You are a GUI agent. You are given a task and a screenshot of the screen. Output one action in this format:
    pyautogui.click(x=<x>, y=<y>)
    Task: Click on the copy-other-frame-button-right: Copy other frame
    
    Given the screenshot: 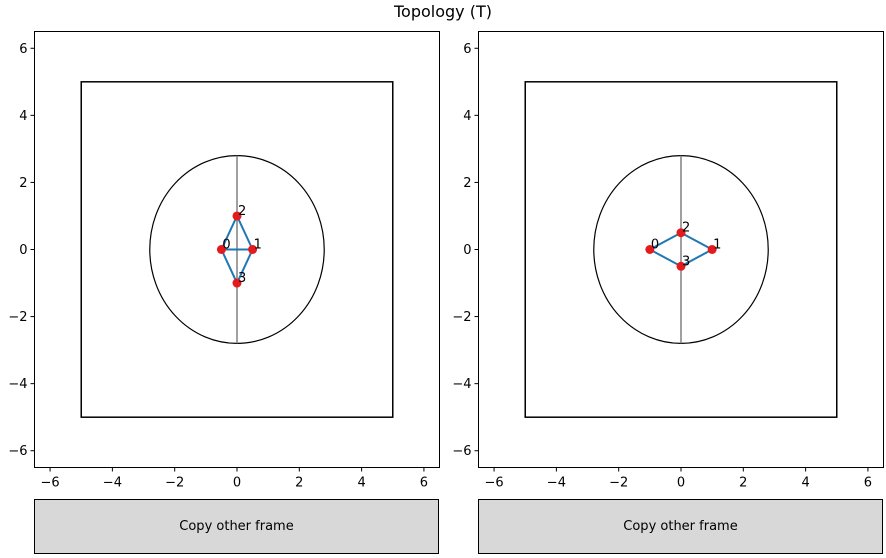 What is the action you would take?
    pyautogui.click(x=680, y=526)
    